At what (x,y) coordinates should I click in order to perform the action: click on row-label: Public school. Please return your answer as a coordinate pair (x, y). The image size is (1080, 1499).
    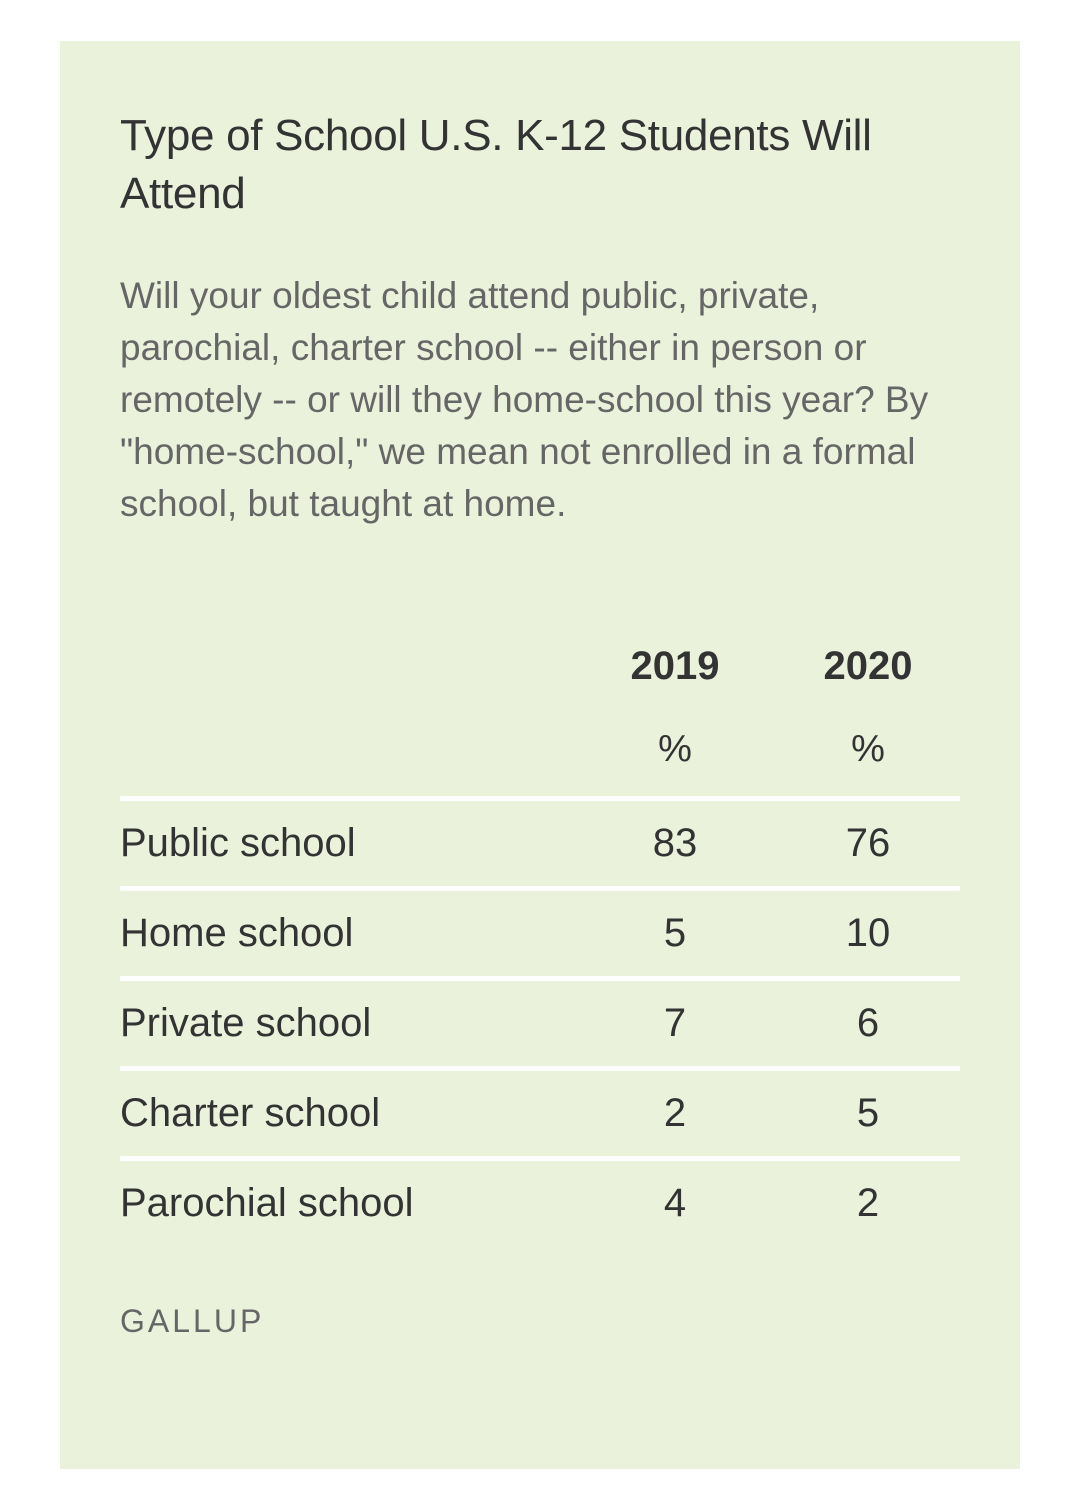
    Looking at the image, I should click on (238, 843).